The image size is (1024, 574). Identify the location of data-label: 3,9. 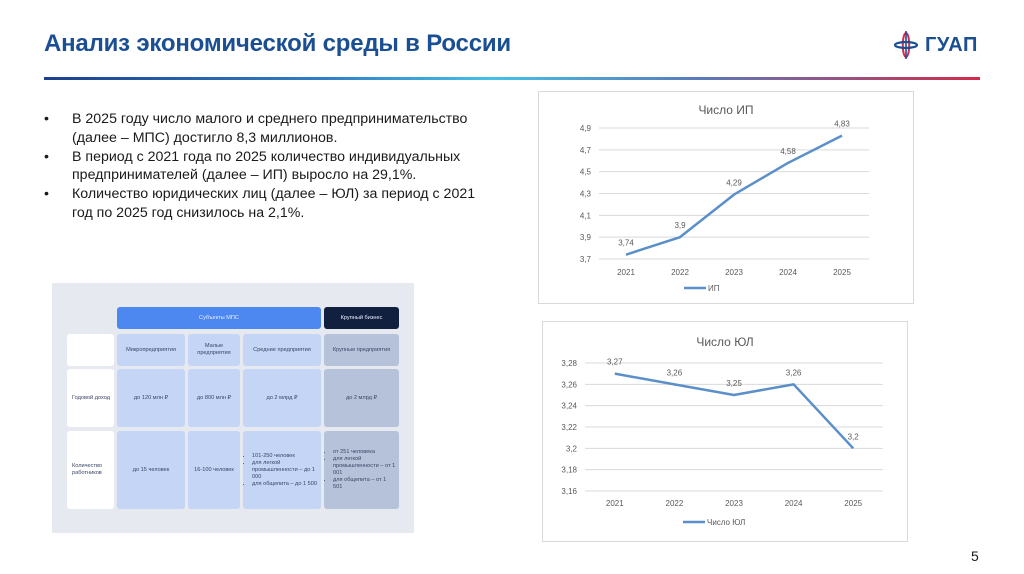
(680, 225).